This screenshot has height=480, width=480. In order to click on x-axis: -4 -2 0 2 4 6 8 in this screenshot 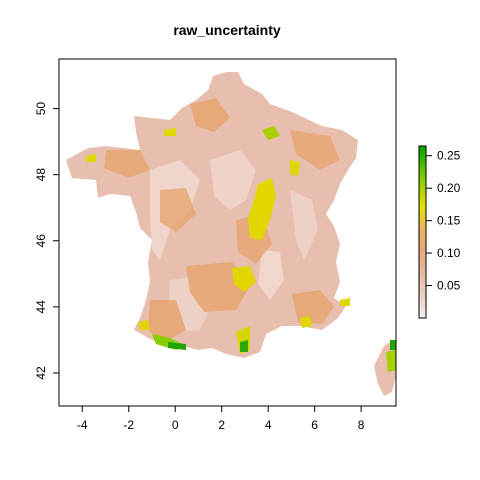, I will do `click(221, 419)`.